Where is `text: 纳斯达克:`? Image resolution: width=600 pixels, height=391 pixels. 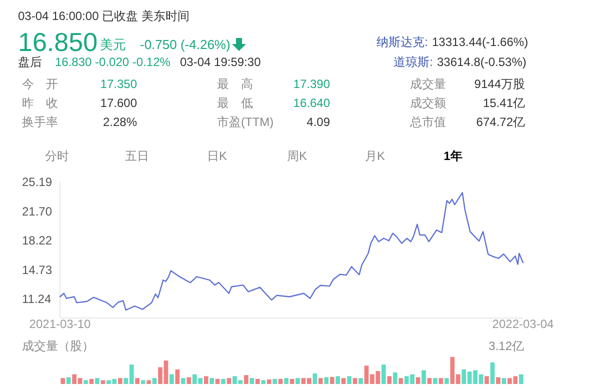 text: 纳斯达克: is located at coordinates (402, 42).